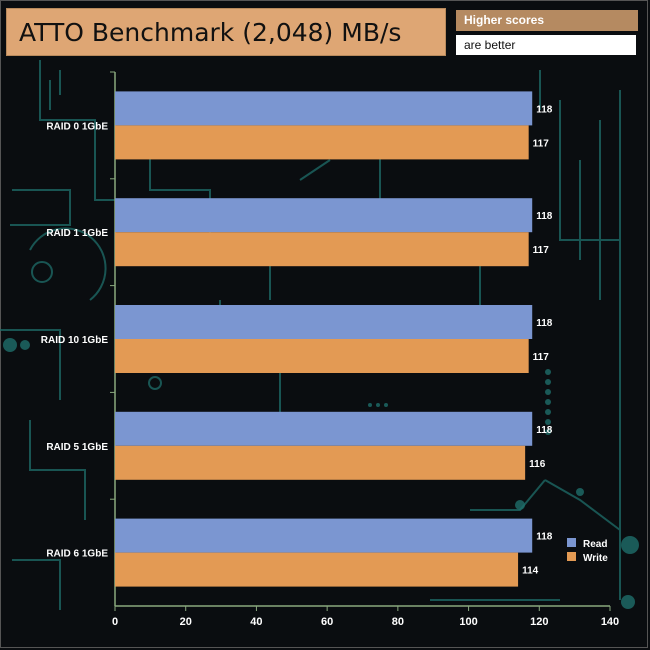 The height and width of the screenshot is (650, 650). Describe the element at coordinates (468, 622) in the screenshot. I see `x-tick-label: 100` at that location.